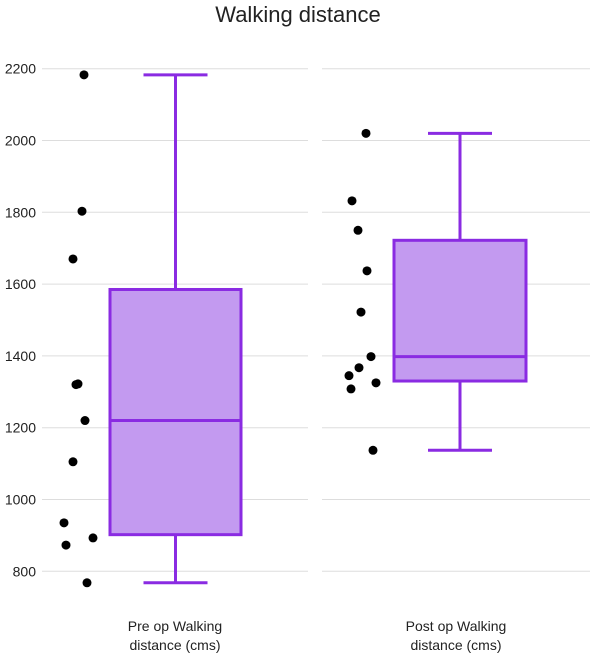 The height and width of the screenshot is (656, 596). Describe the element at coordinates (20, 141) in the screenshot. I see `y-tick-label-2000: 2000` at that location.